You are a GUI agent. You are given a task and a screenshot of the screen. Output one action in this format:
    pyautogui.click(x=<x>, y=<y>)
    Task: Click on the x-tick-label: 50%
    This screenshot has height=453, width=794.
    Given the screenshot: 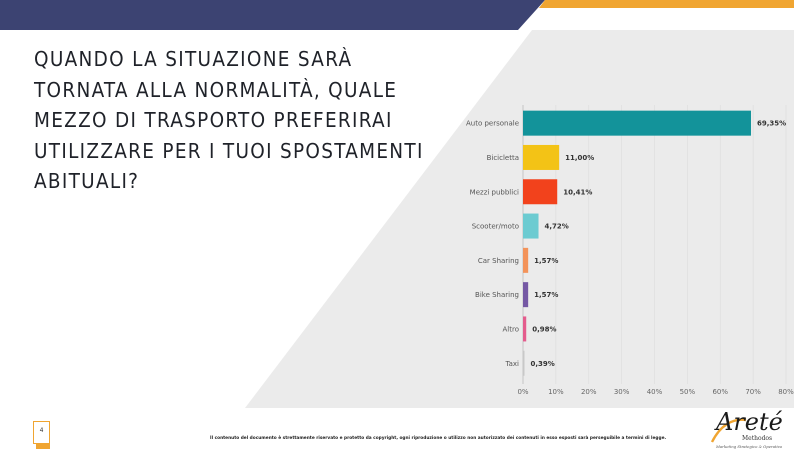 What is the action you would take?
    pyautogui.click(x=688, y=392)
    